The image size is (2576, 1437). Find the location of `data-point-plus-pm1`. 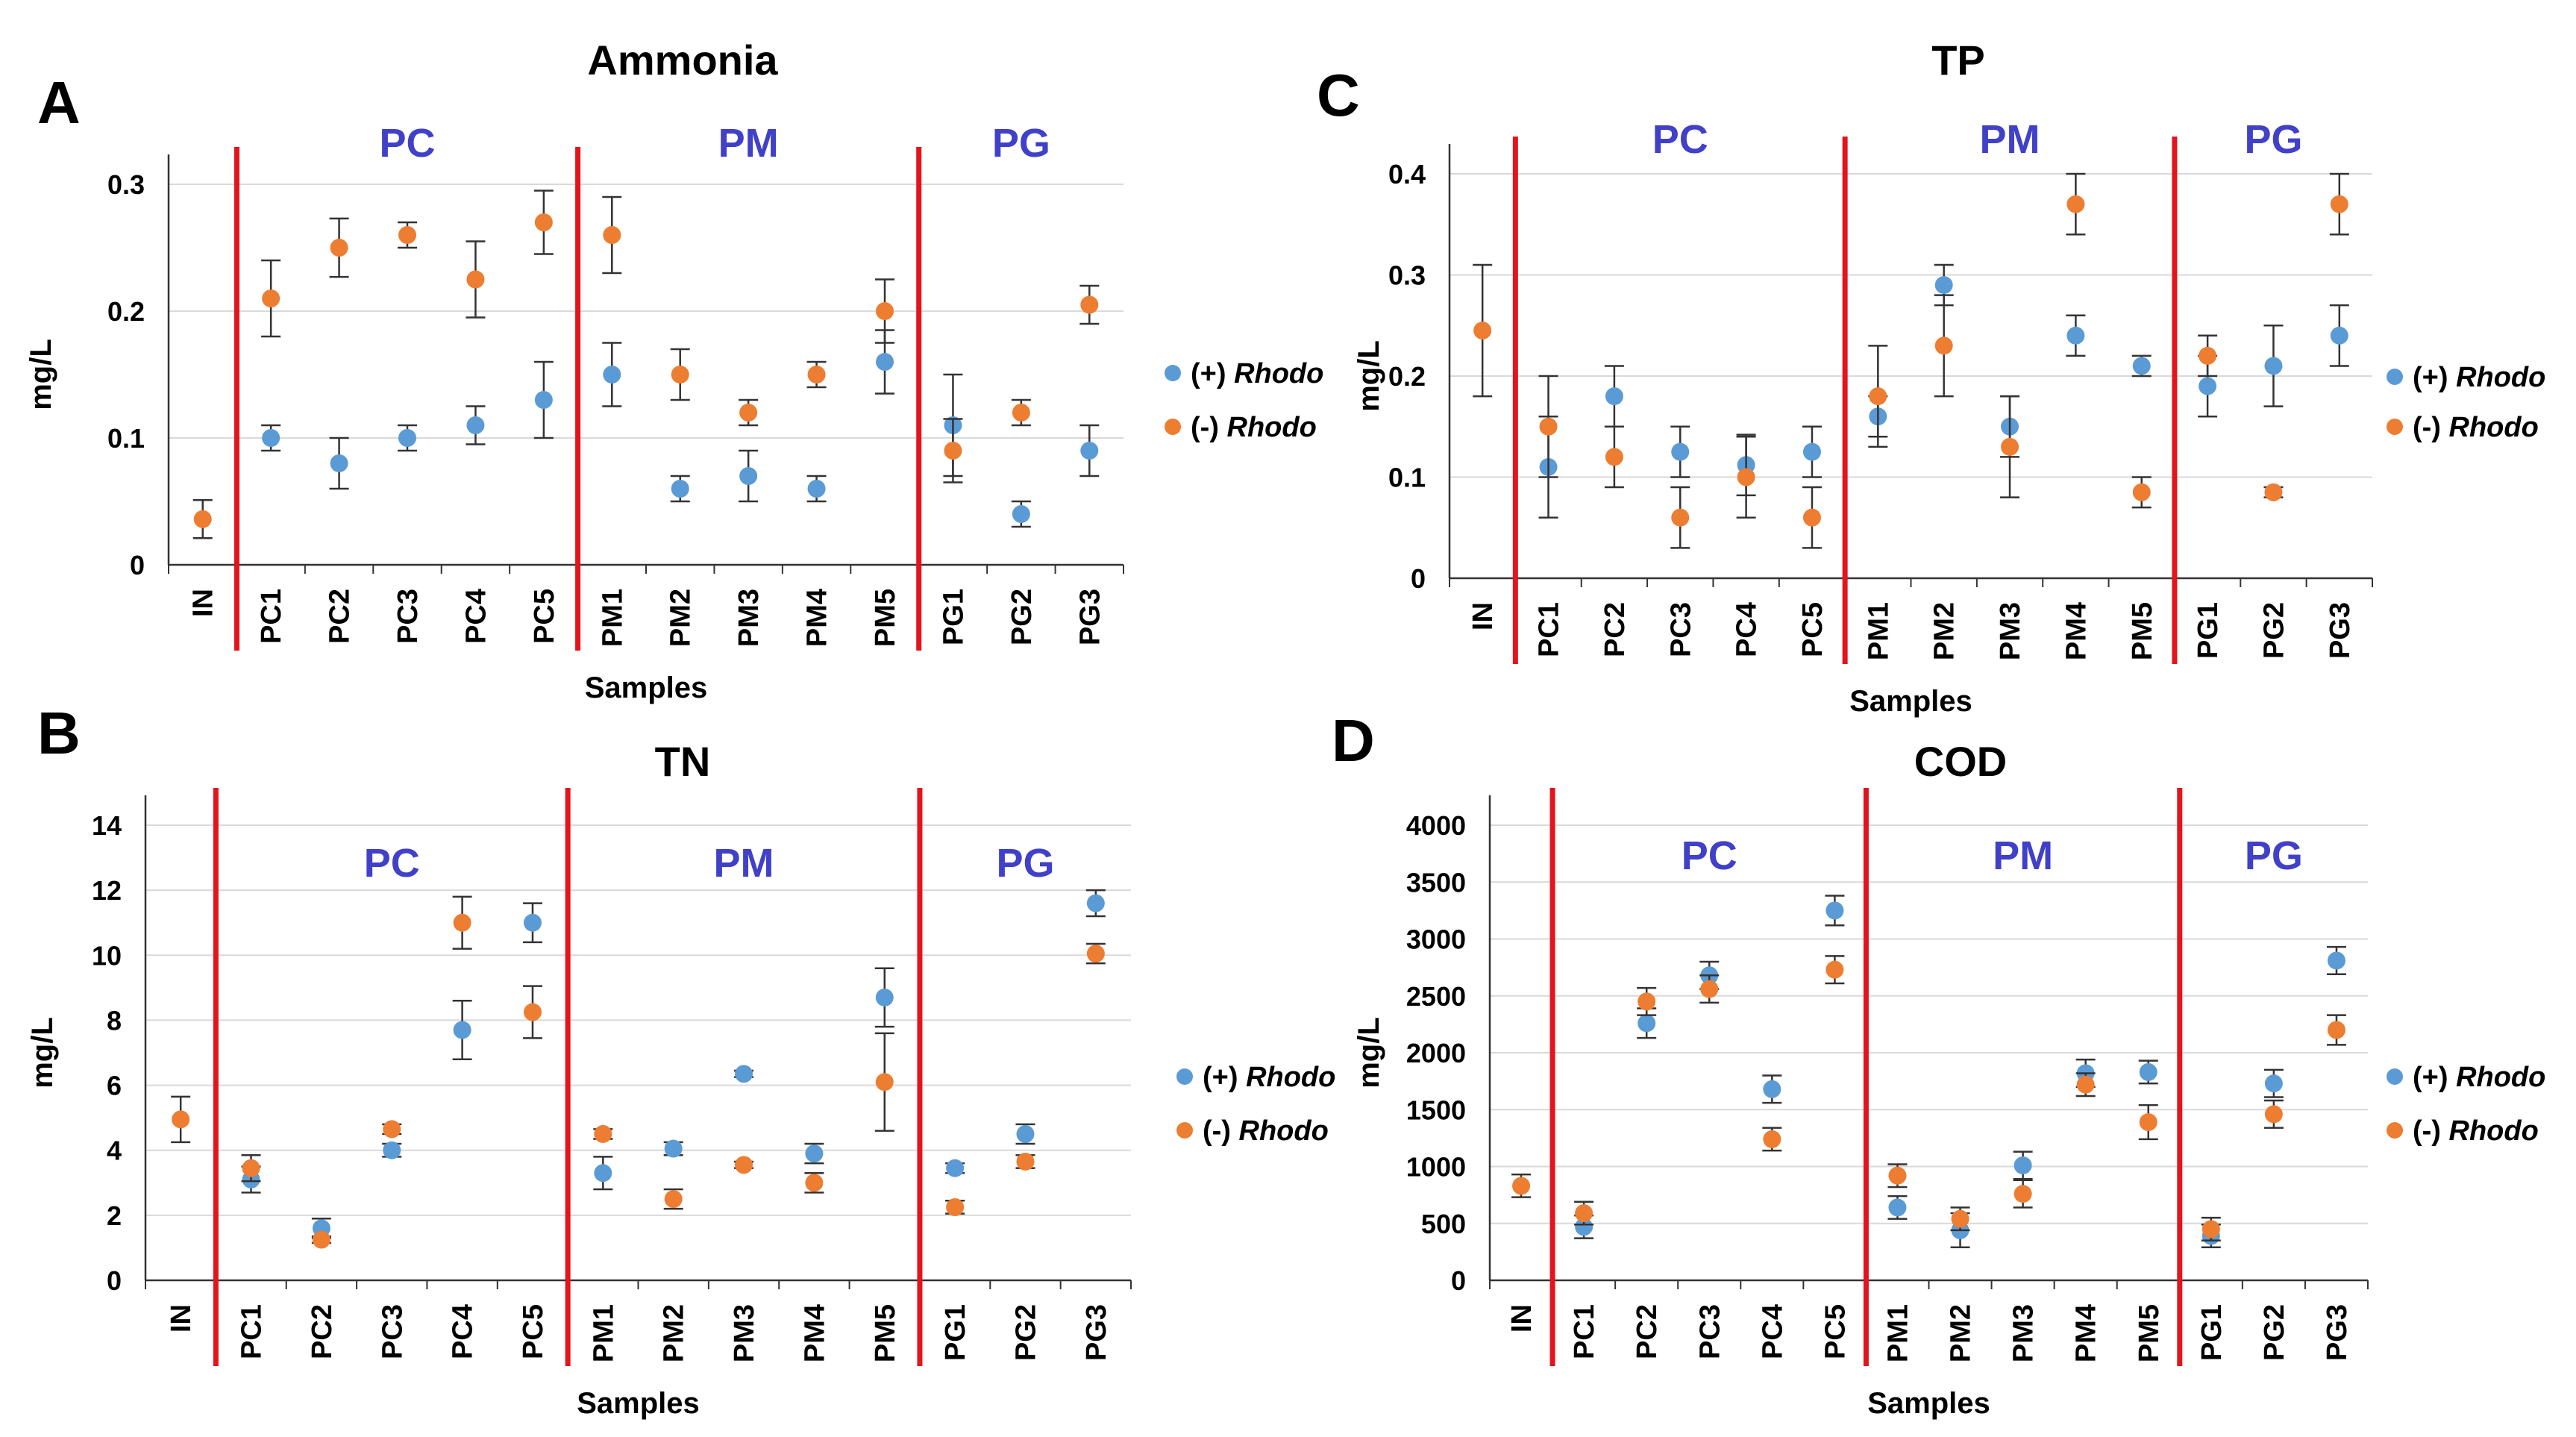

data-point-plus-pm1 is located at coordinates (603, 1173).